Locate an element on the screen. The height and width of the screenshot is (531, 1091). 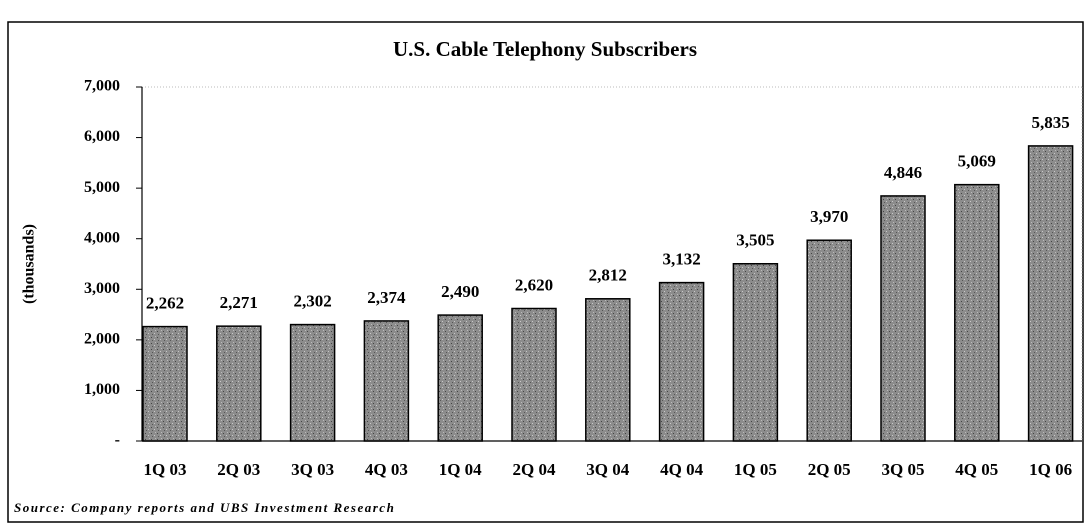
y-tick-label: 7,000 is located at coordinates (102, 86).